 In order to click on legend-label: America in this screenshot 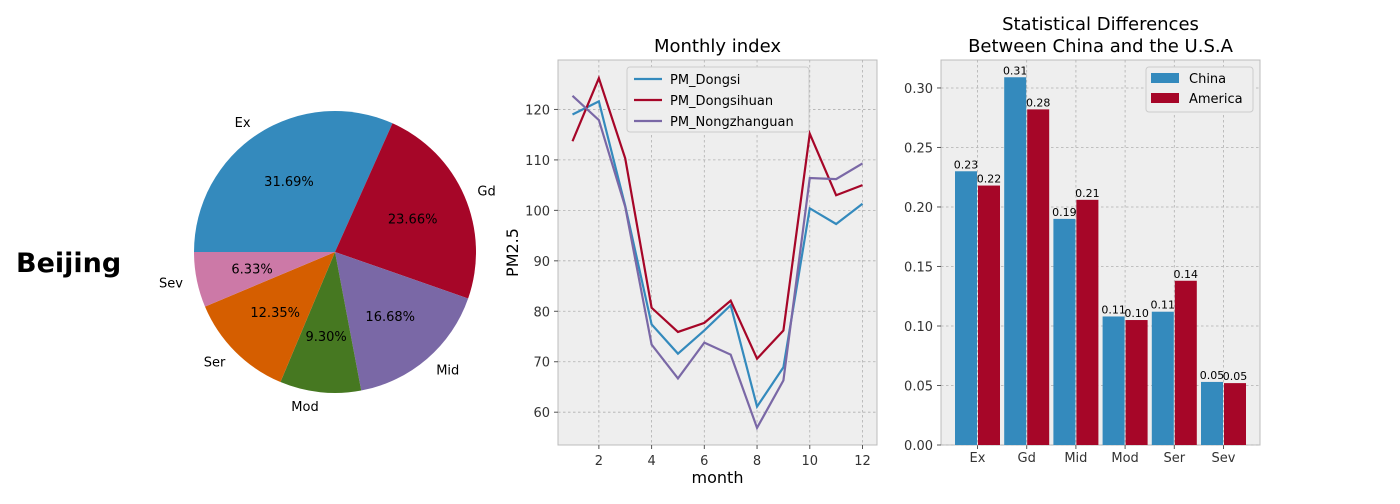, I will do `click(1216, 99)`.